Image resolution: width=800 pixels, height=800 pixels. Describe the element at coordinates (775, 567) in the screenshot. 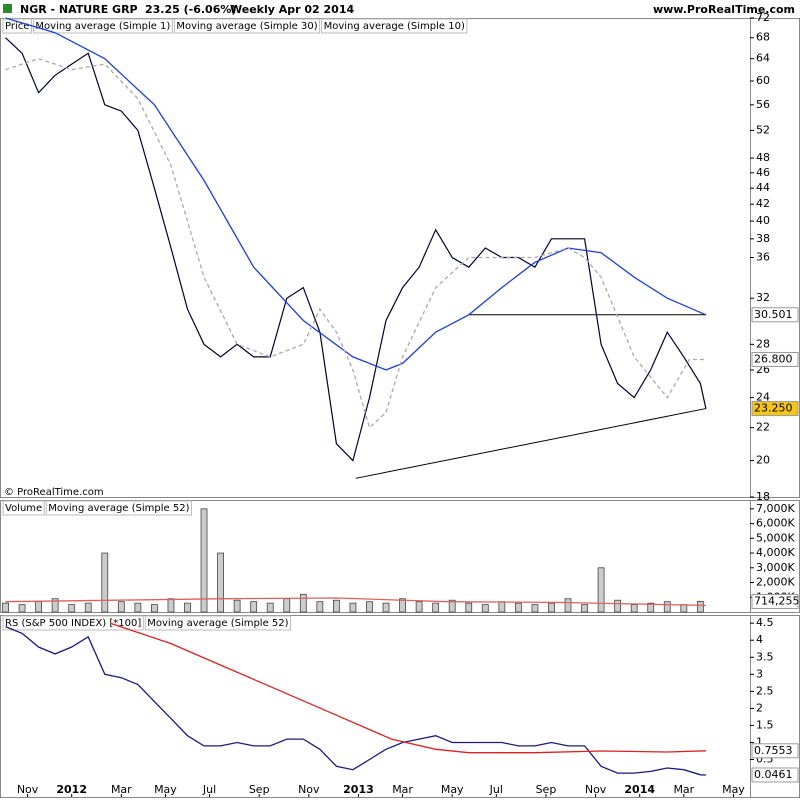

I see `y-tick-label: 3,000K` at that location.